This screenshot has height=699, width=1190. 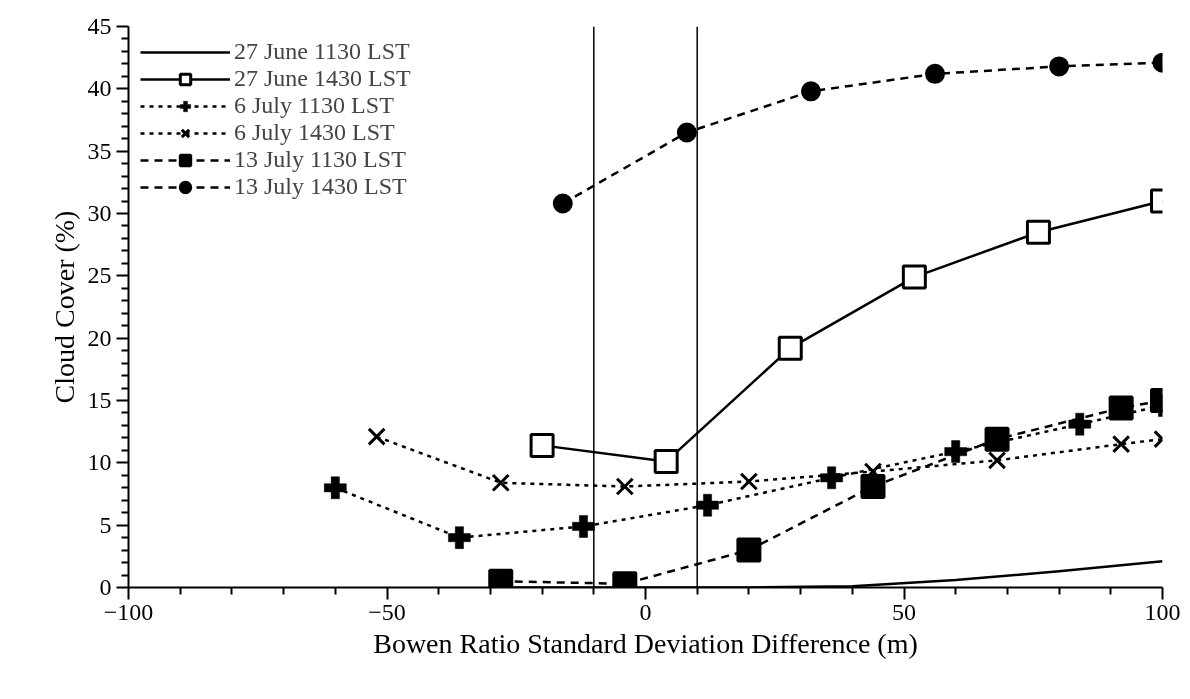 I want to click on y-tick-label: 20, so click(x=99, y=337).